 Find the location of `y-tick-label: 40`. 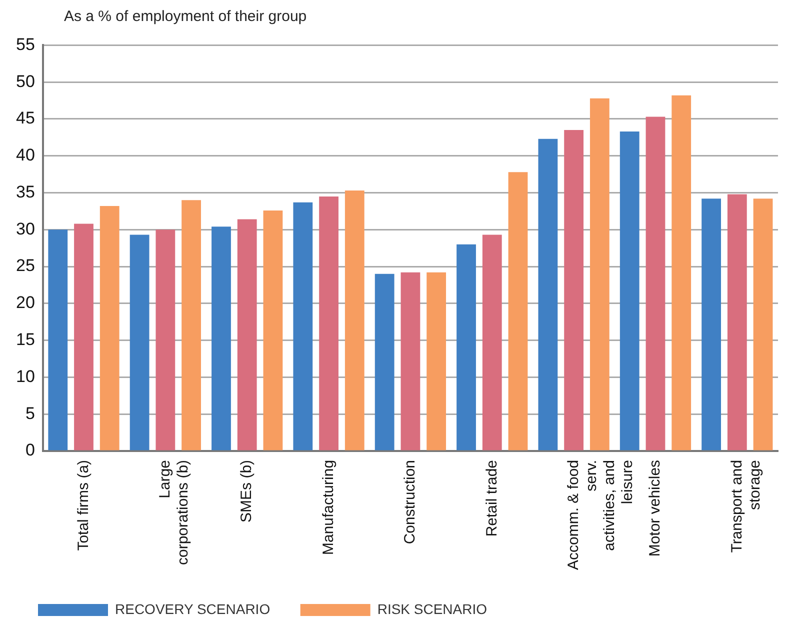

y-tick-label: 40 is located at coordinates (25, 155).